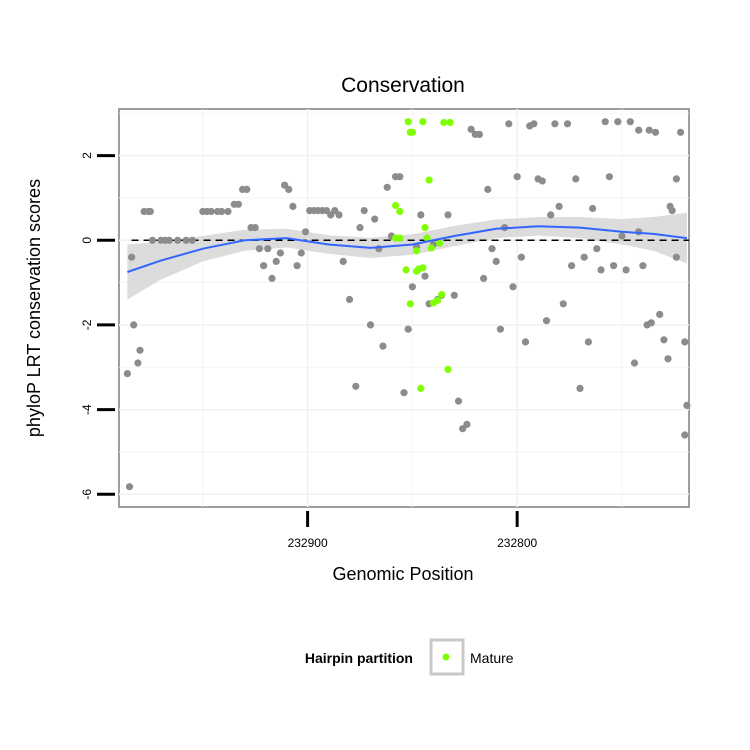  What do you see at coordinates (97, 326) in the screenshot?
I see `y-axis: -6 -4 -2 0 2` at bounding box center [97, 326].